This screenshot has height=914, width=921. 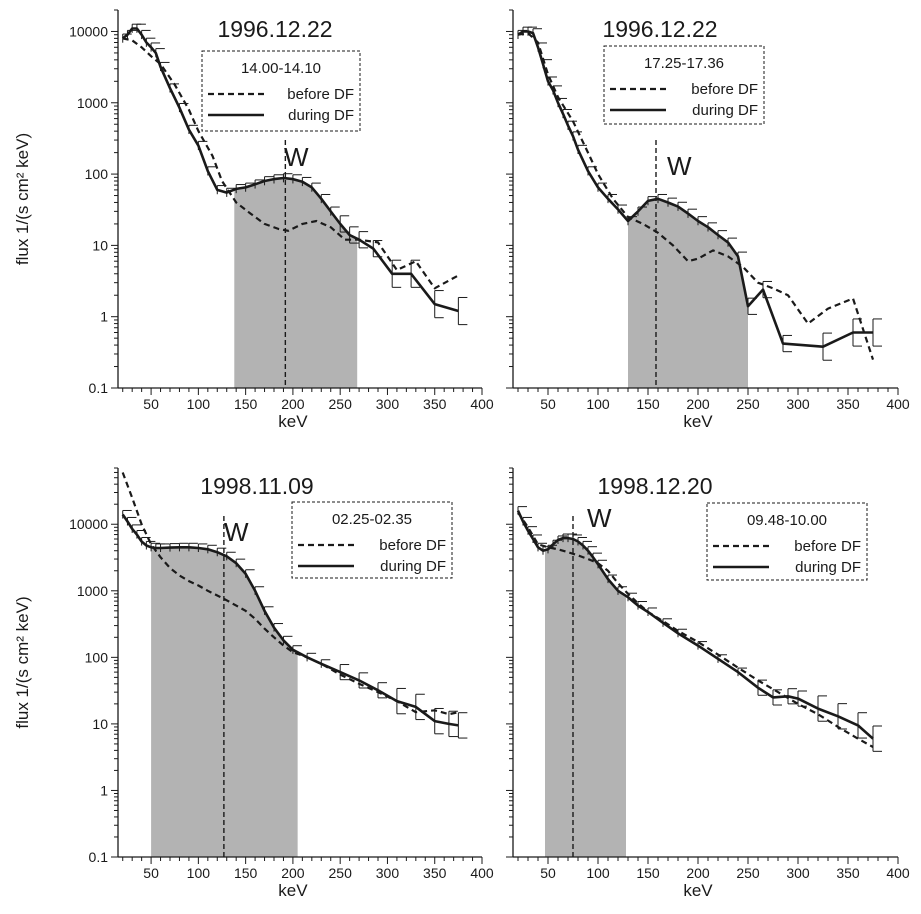 What do you see at coordinates (787, 520) in the screenshot?
I see `legend-interval: 09.48-10.00` at bounding box center [787, 520].